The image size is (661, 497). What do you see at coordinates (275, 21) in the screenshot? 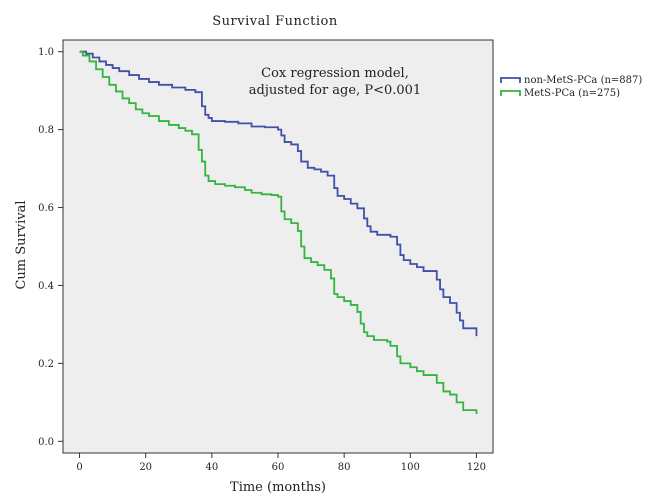
I see `chart-title: Survival Function` at bounding box center [275, 21].